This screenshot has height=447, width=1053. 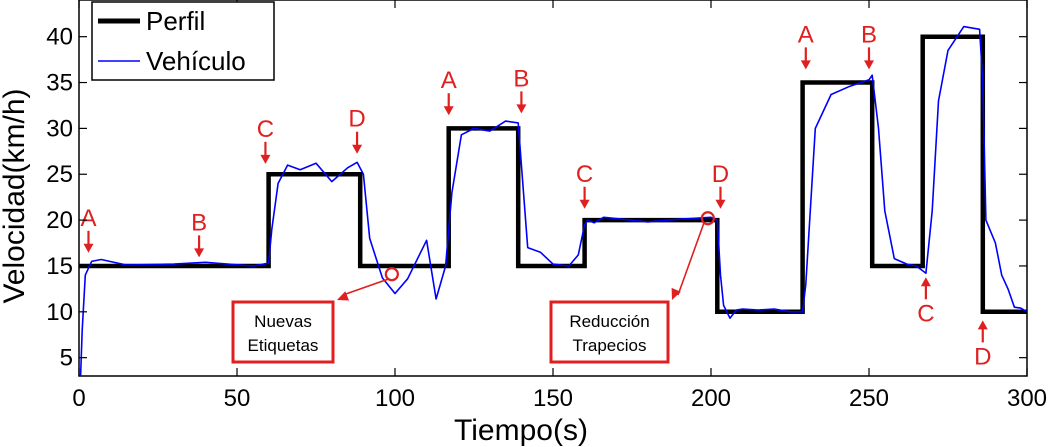 I want to click on y-tick-label: 15, so click(x=59, y=266).